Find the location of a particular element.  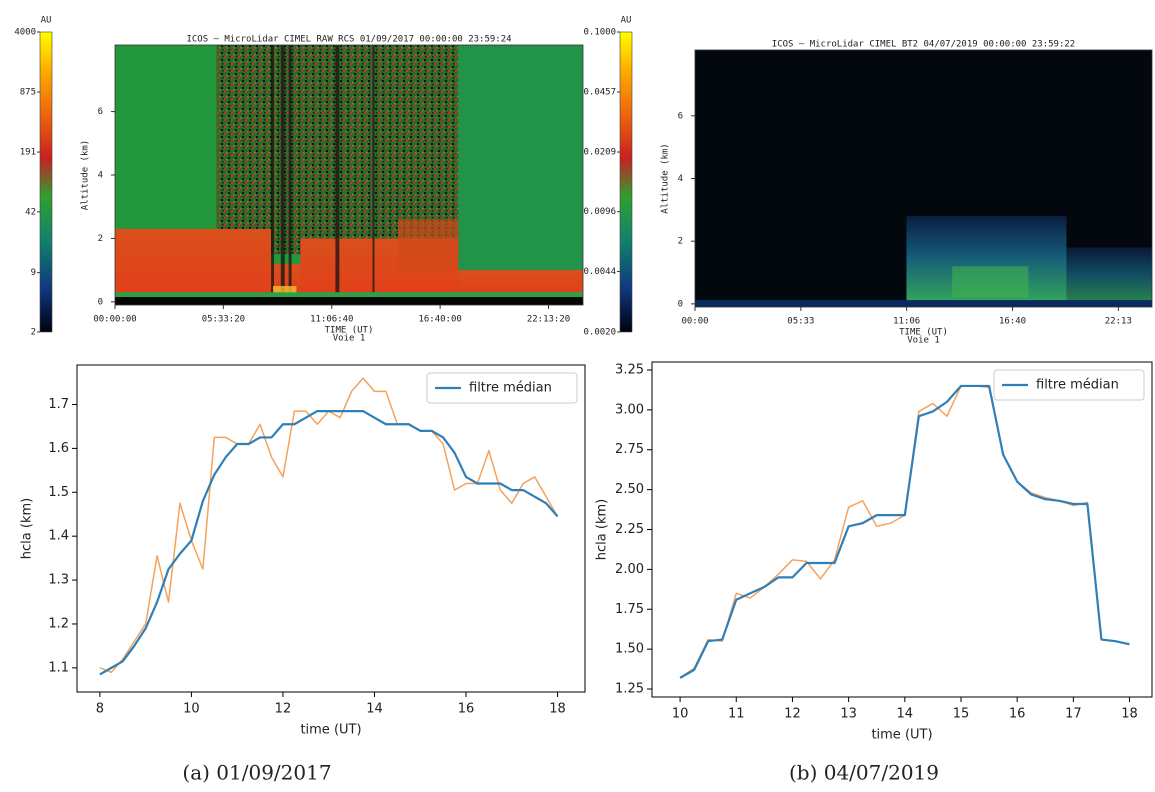

colorbar-tick-label: 0.0096 is located at coordinates (599, 212).